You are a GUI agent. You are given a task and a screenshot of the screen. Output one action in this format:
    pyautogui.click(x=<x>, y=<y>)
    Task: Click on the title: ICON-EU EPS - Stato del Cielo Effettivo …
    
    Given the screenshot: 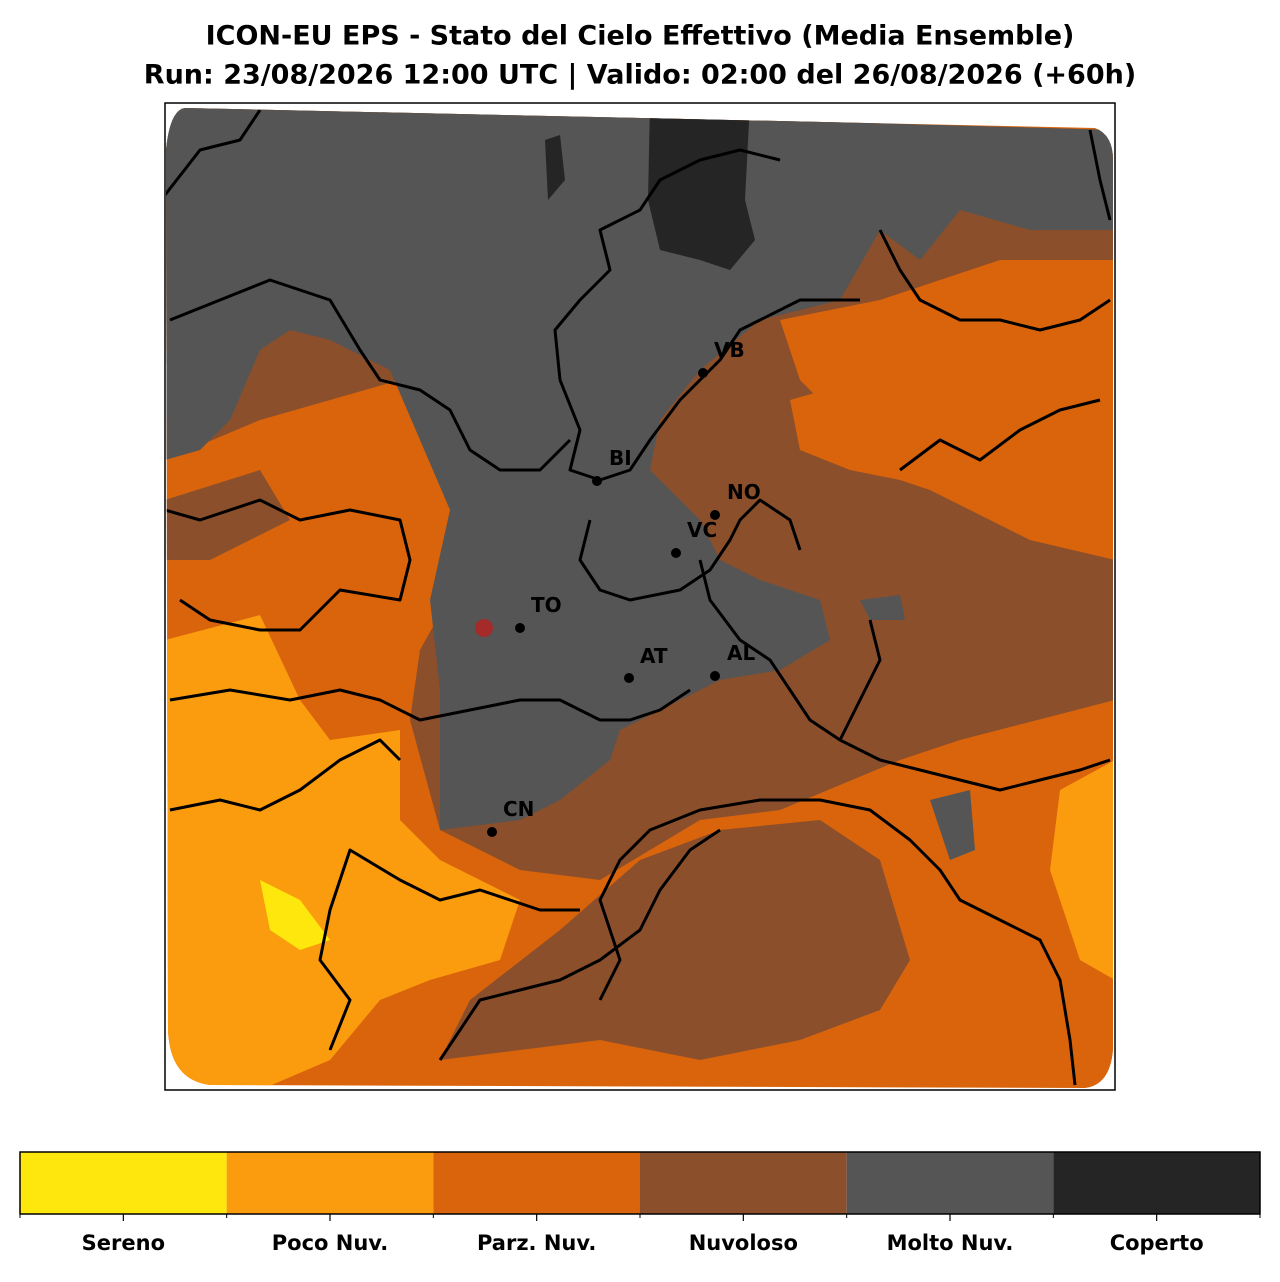 What is the action you would take?
    pyautogui.click(x=640, y=36)
    